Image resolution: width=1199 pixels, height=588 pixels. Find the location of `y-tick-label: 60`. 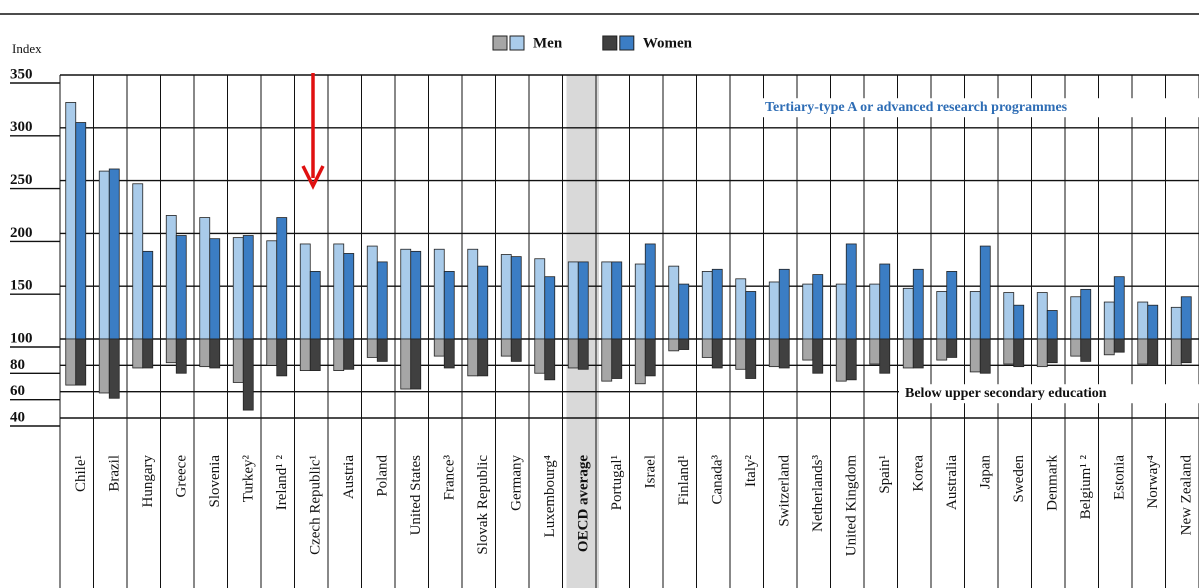

y-tick-label: 60 is located at coordinates (17, 391).